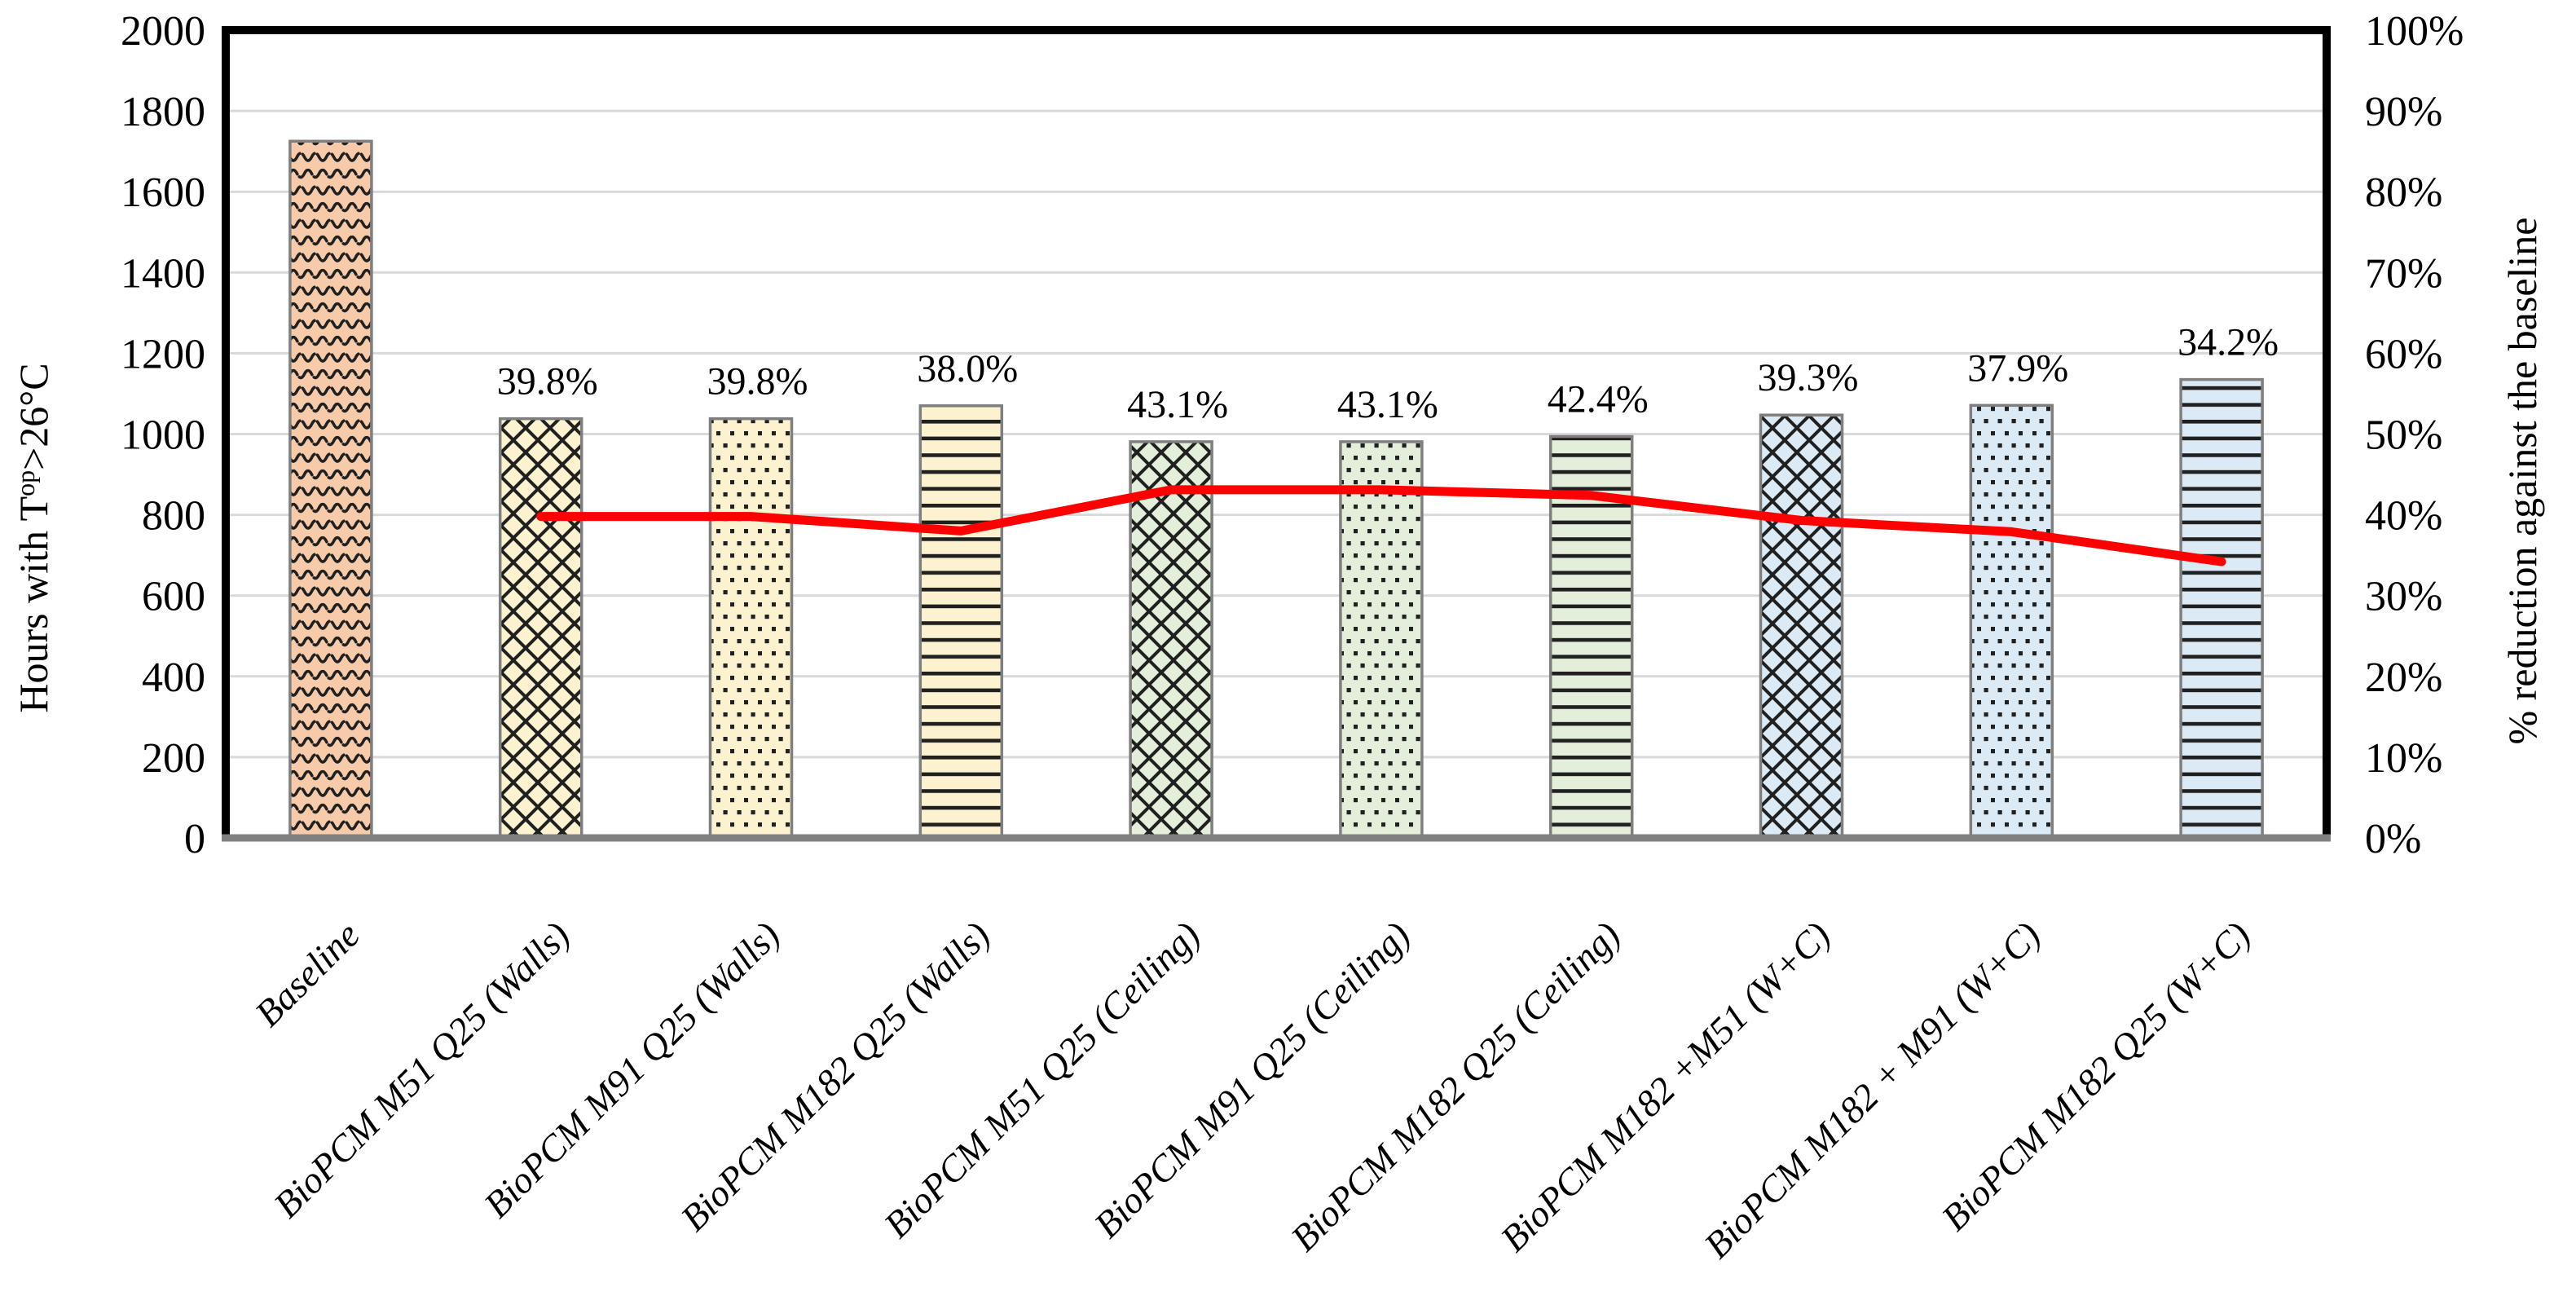  I want to click on y-left-ticks: 0 200 400 600 800 1000 1200 1400 1600 1800 2000, so click(163, 435).